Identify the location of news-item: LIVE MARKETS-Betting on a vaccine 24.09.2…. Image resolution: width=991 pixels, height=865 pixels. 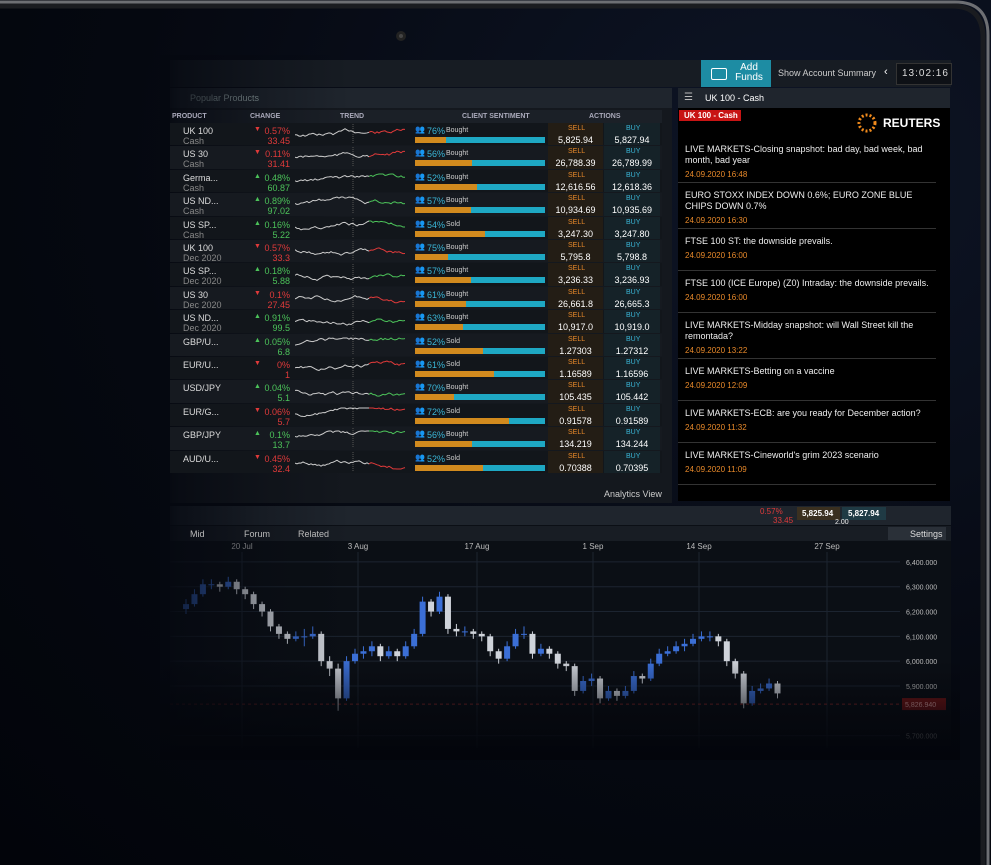
(807, 380).